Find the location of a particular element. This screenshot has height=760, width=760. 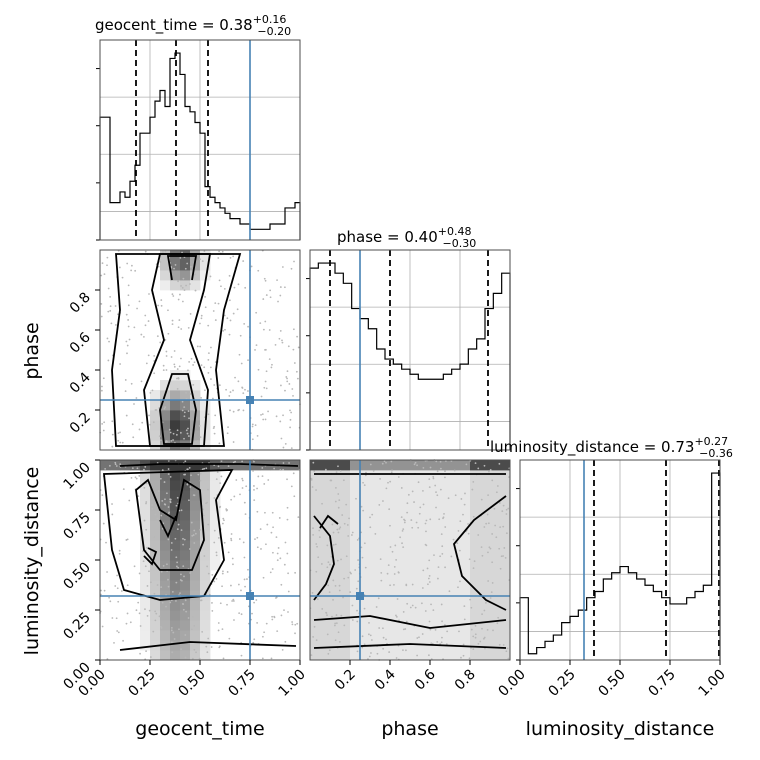

contour-line is located at coordinates (170, 524).